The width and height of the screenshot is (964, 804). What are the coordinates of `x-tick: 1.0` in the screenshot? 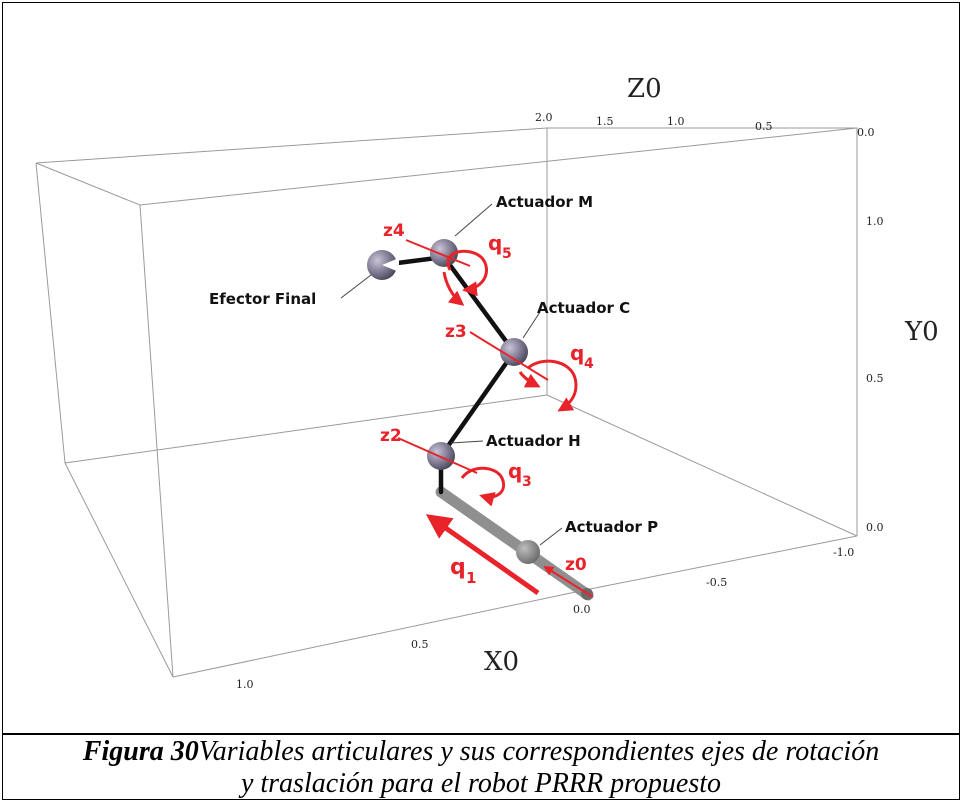 It's located at (245, 684).